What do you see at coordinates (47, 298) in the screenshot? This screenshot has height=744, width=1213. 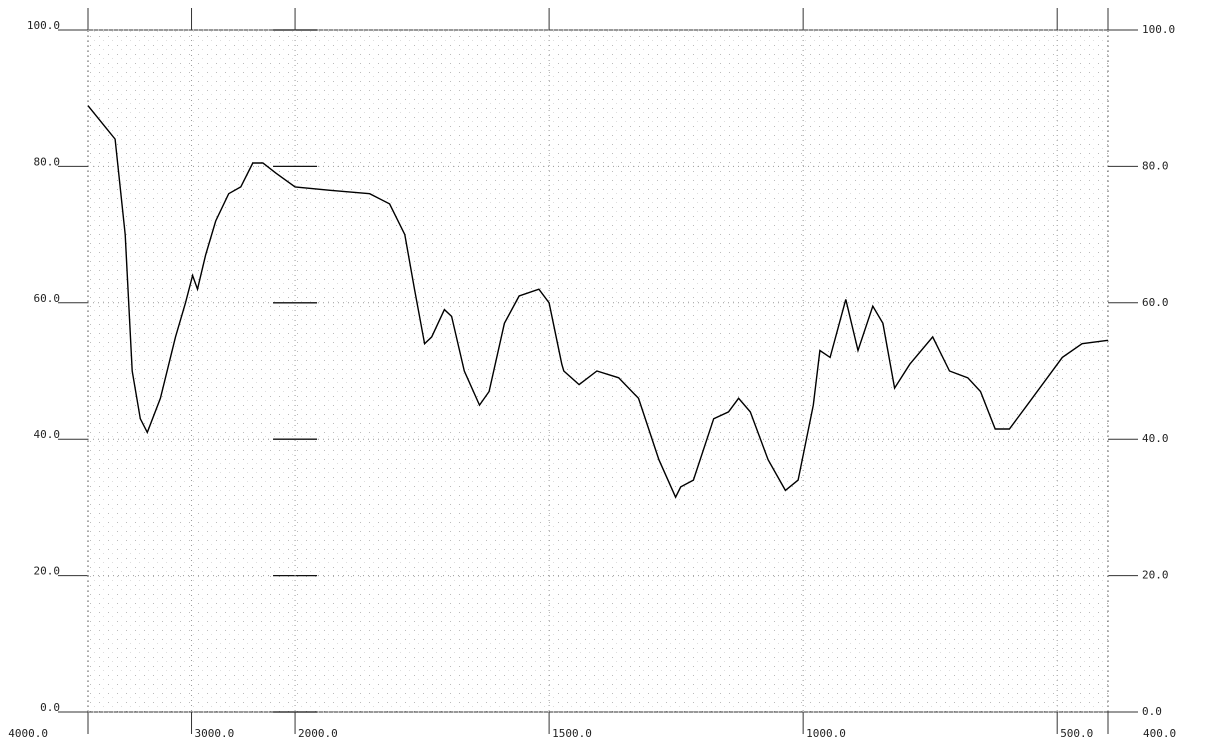 I see `y-tick-label: 60.0` at bounding box center [47, 298].